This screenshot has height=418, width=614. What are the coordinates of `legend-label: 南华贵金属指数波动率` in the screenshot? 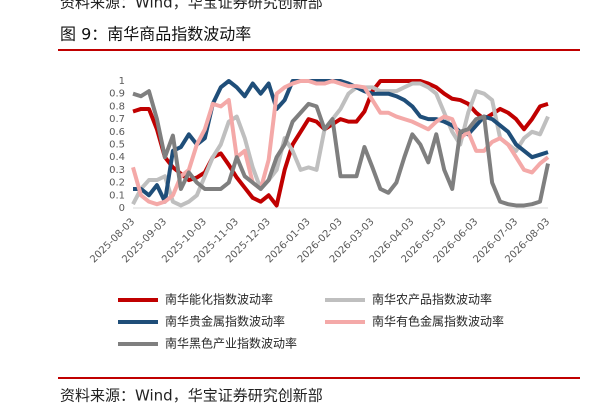 It's located at (225, 321).